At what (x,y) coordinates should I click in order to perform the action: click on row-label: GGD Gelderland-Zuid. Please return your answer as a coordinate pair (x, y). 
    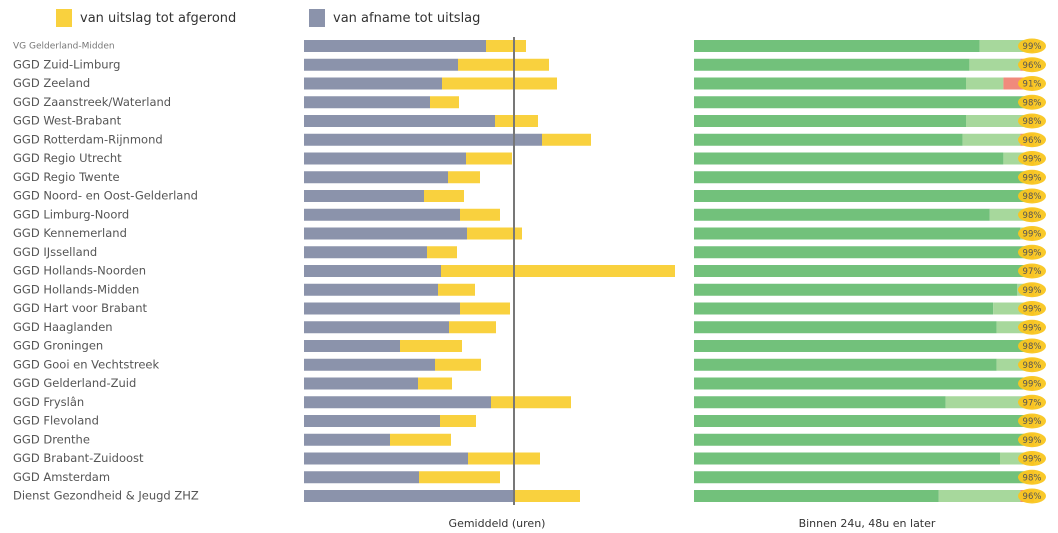
    Looking at the image, I should click on (74, 383).